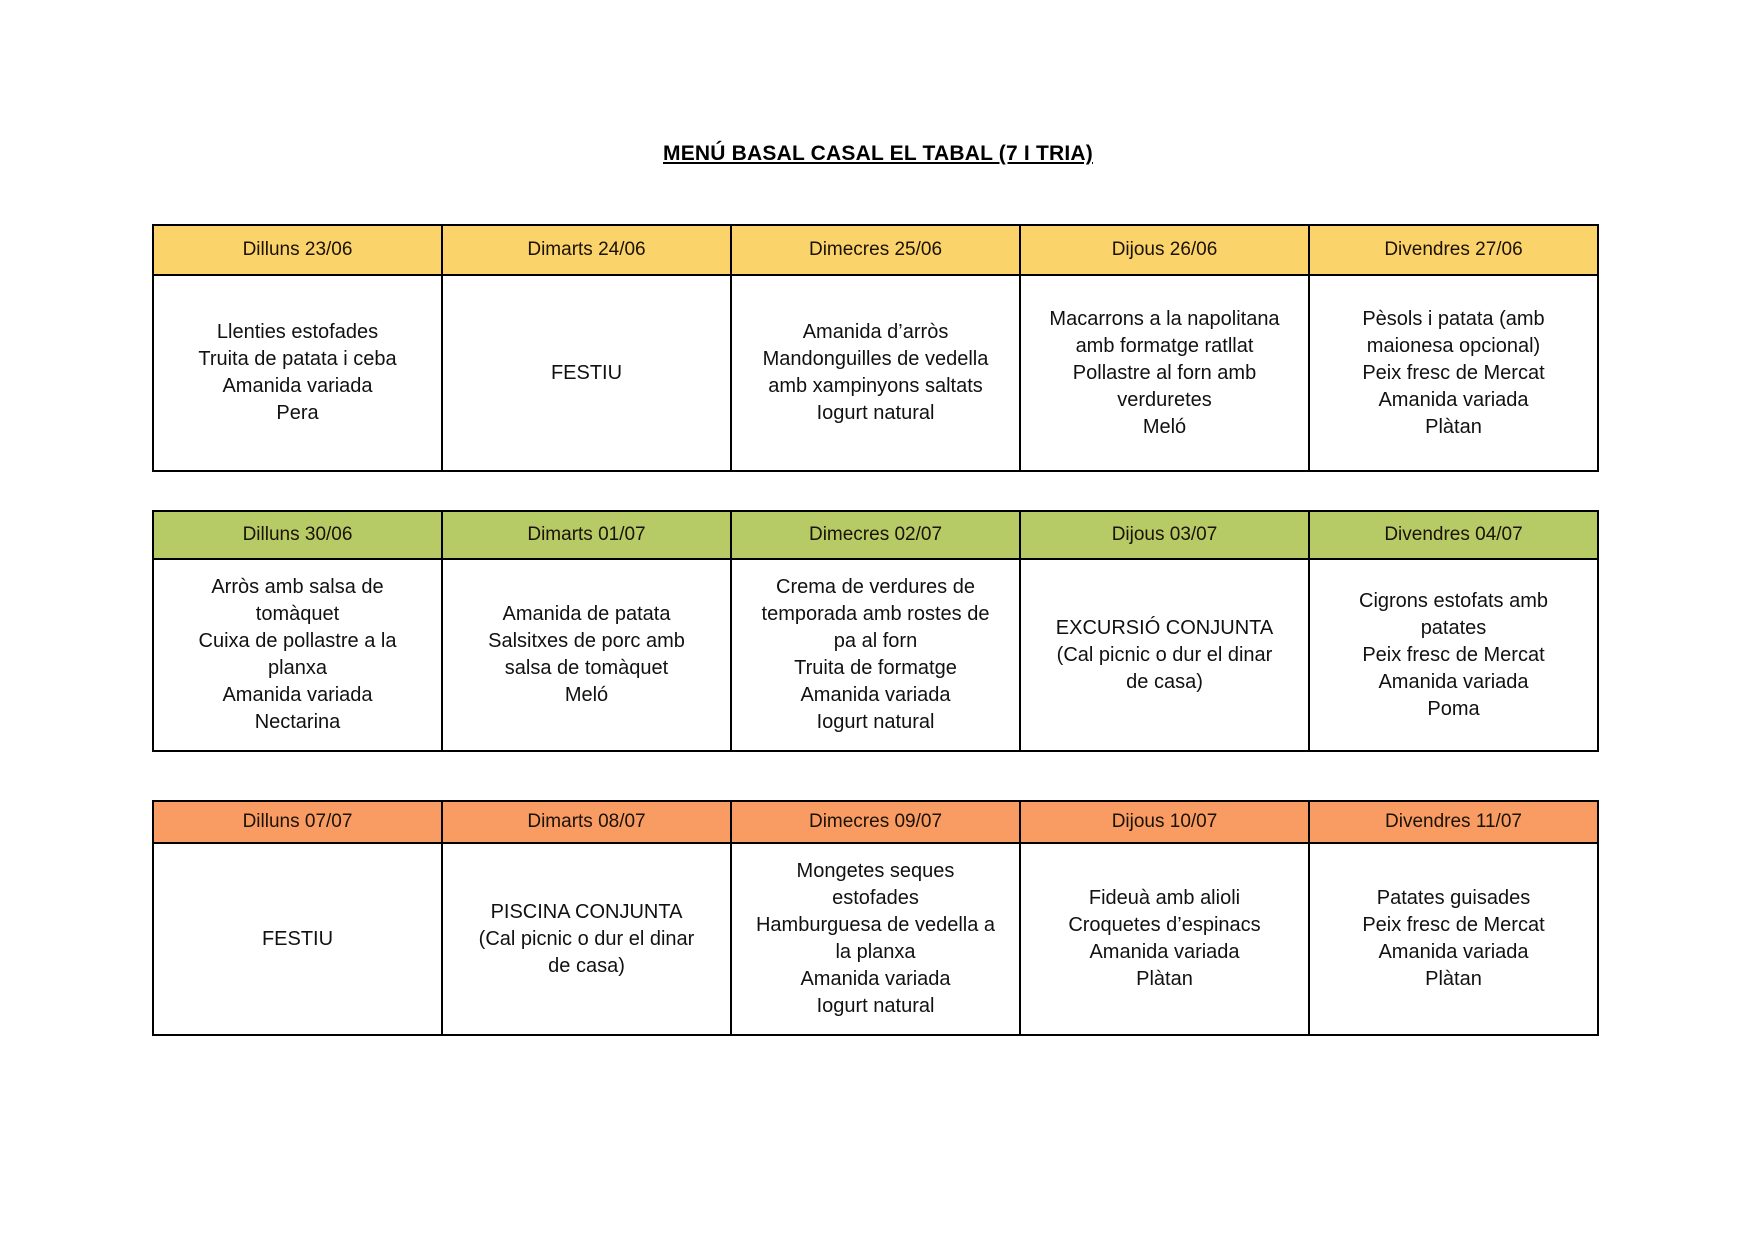 The height and width of the screenshot is (1242, 1756). I want to click on day-header: Dimecres 02/07, so click(875, 535).